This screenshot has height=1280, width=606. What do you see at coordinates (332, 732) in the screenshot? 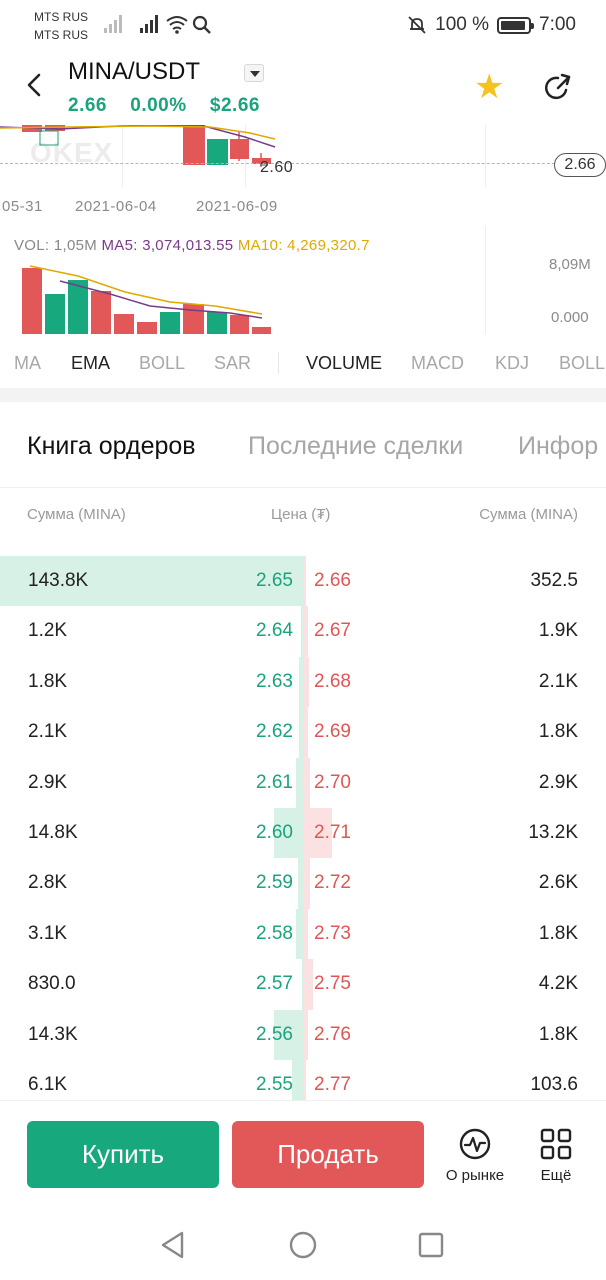
I see `ask-price: 2.69` at bounding box center [332, 732].